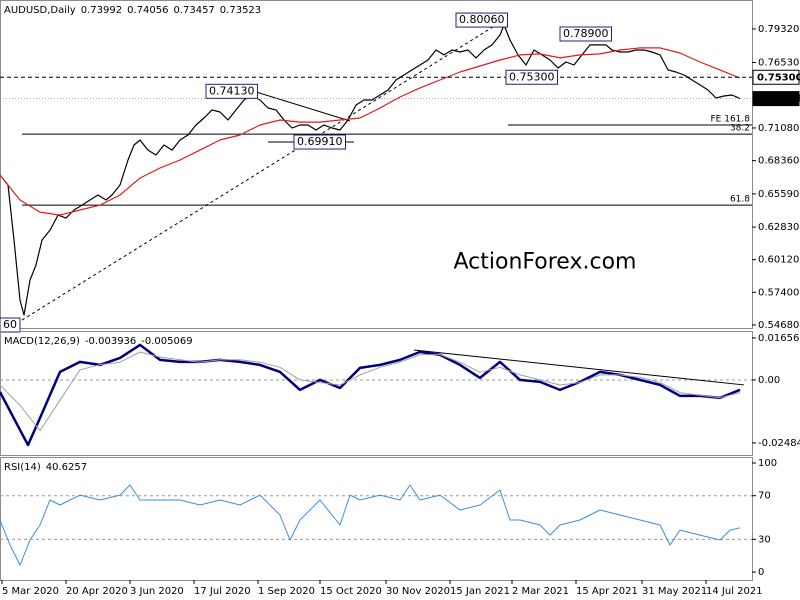  Describe the element at coordinates (418, 591) in the screenshot. I see `x-tick-label: 30 Nov 2020` at that location.